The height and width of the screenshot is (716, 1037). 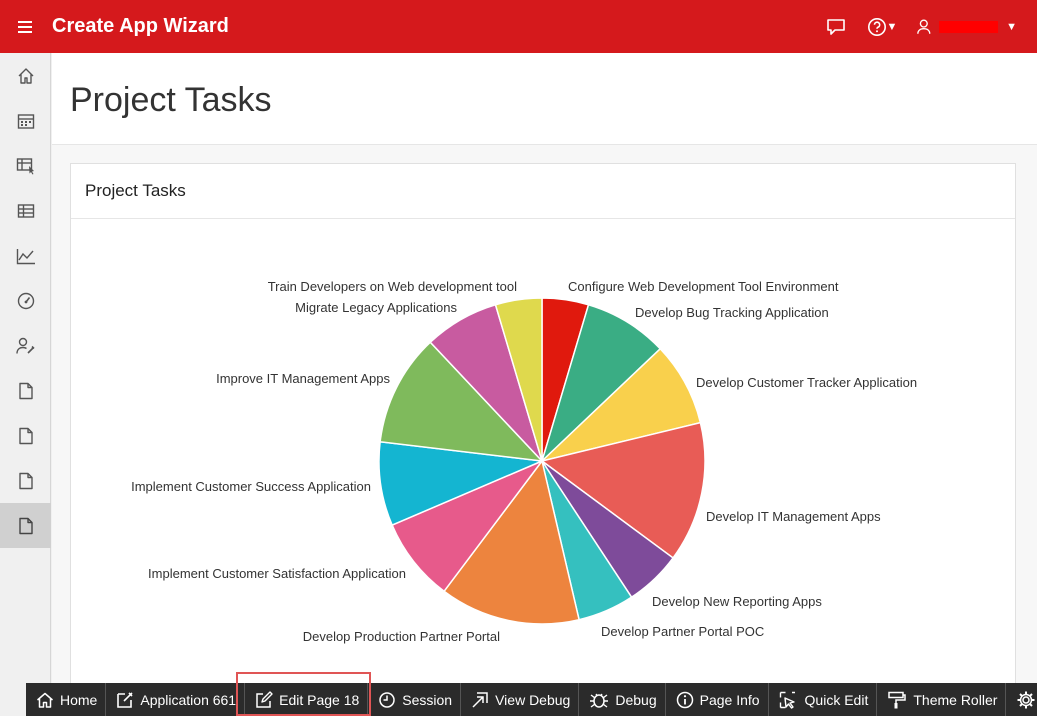 I want to click on pie-slice-label: Train Developers on Web development tool, so click(x=392, y=286).